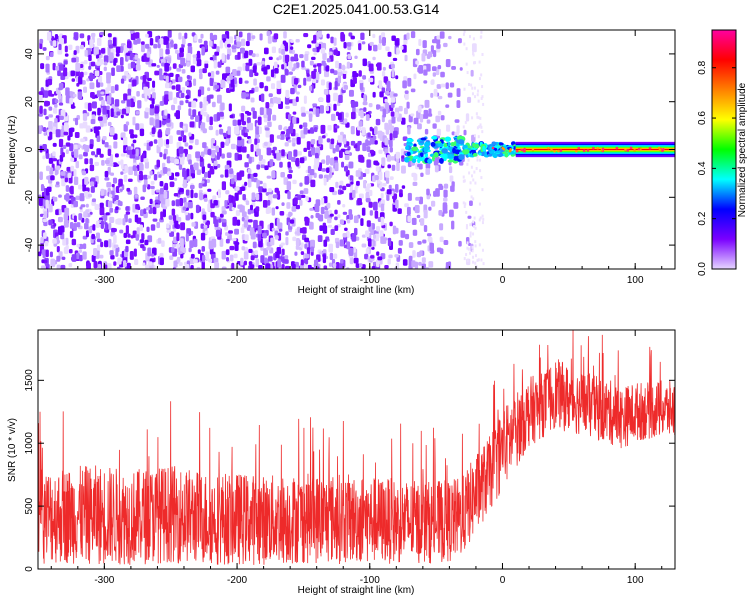 The width and height of the screenshot is (750, 600). Describe the element at coordinates (742, 149) in the screenshot. I see `colorbar-label: Normalized spectral amplitude` at that location.